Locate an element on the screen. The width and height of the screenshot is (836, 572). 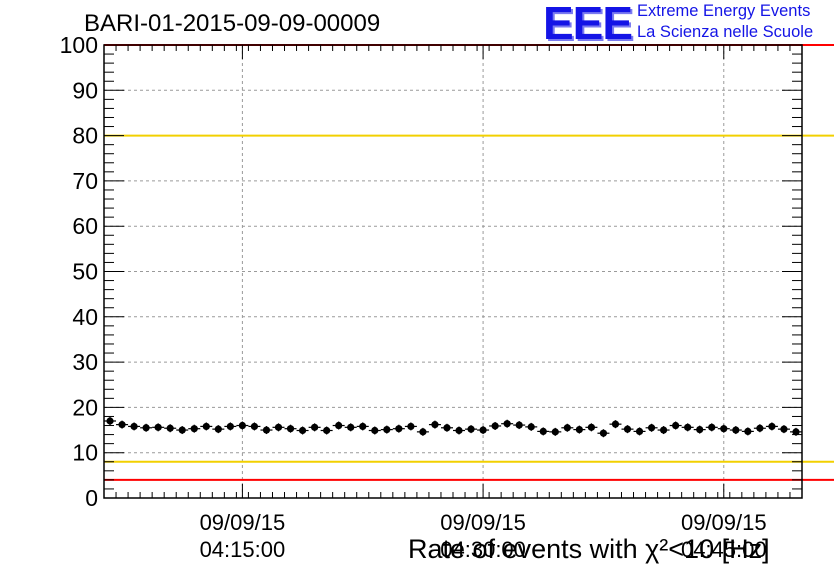
y-tick-labels: 0 10 20 30 40 50 60 70 80 90 100 is located at coordinates (79, 271).